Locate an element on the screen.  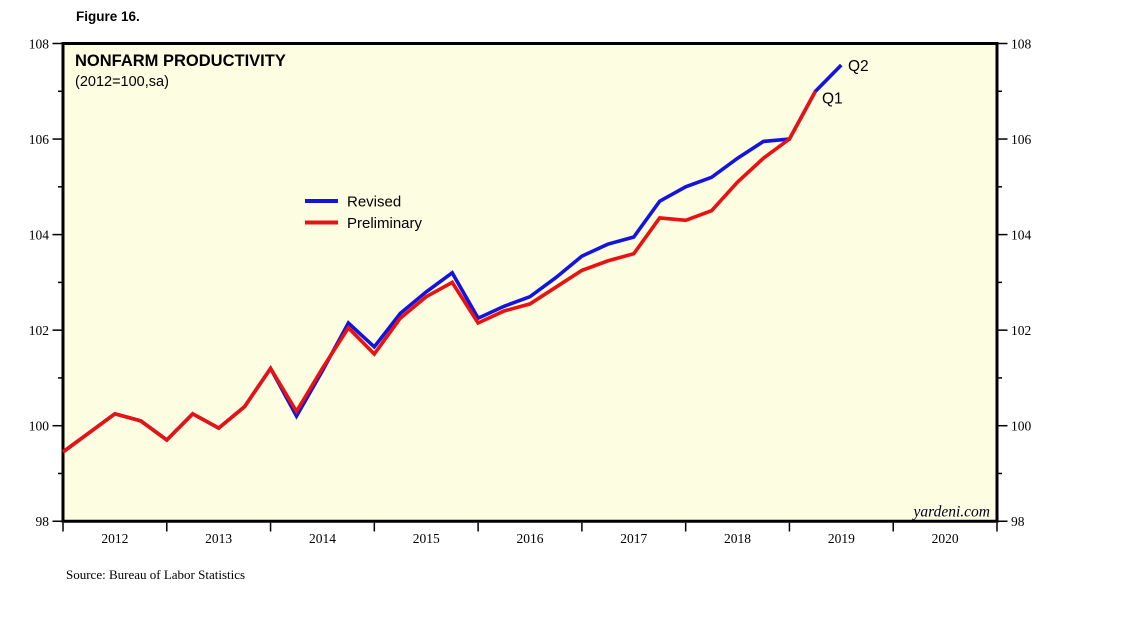
legend: Revised Preliminary is located at coordinates (364, 213).